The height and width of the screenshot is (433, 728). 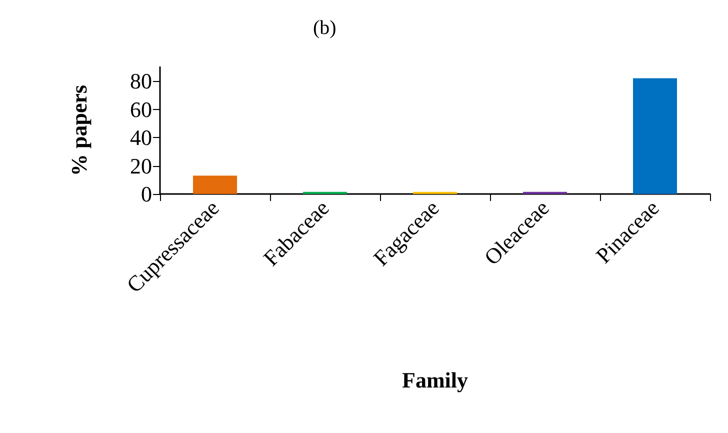 I want to click on y-tick-label: 80, so click(x=141, y=81).